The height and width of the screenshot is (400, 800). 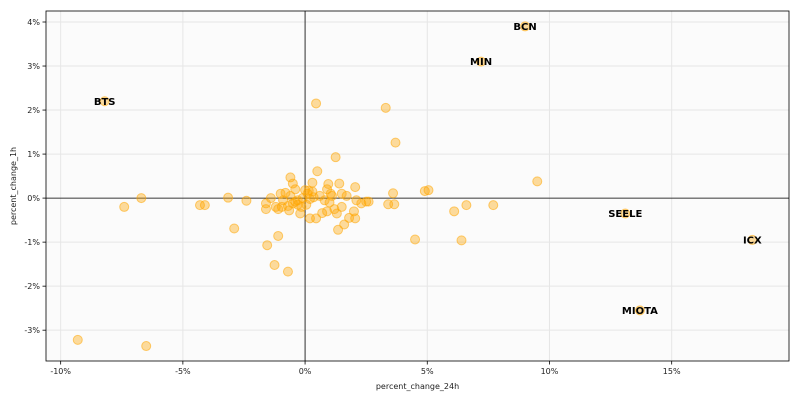 I want to click on x-tick-label: 5%, so click(x=427, y=371).